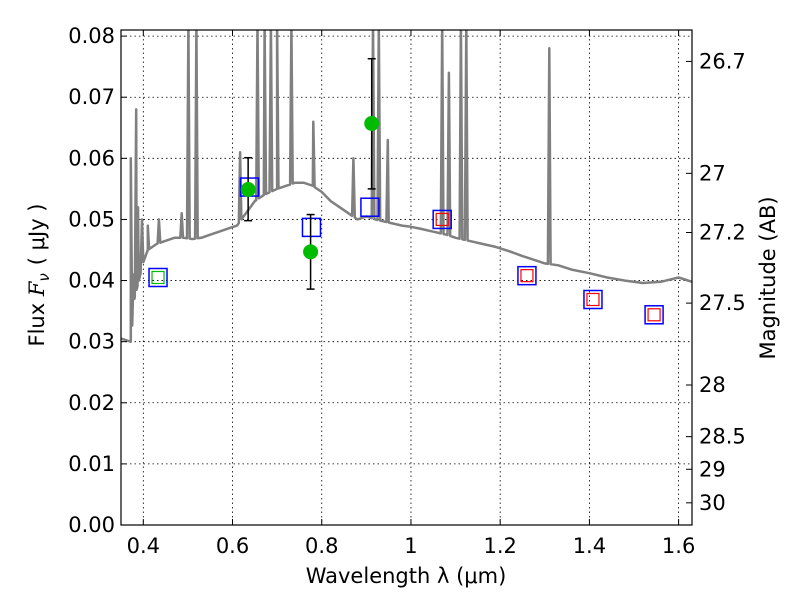  Describe the element at coordinates (91, 97) in the screenshot. I see `y-tick-label: 0.07` at that location.